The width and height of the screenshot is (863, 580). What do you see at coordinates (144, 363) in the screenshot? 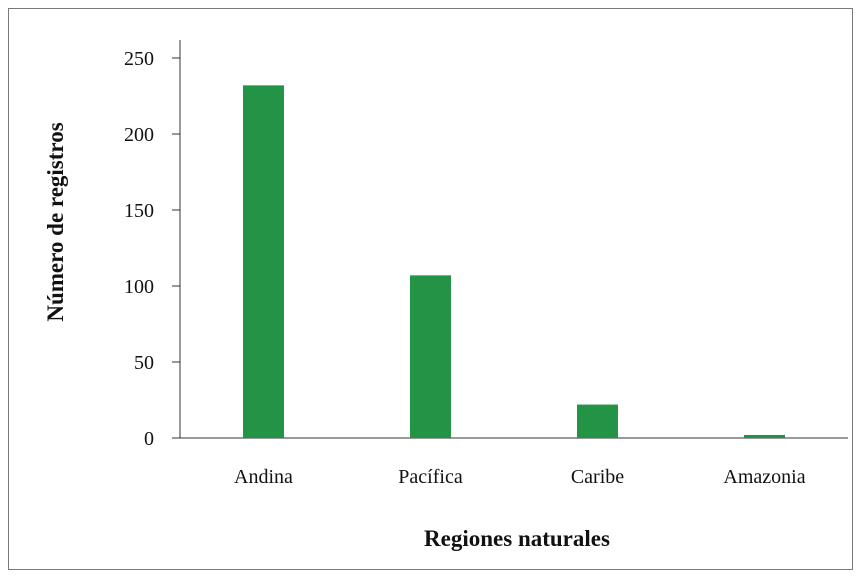
I see `y-tick-label: 50` at bounding box center [144, 363].